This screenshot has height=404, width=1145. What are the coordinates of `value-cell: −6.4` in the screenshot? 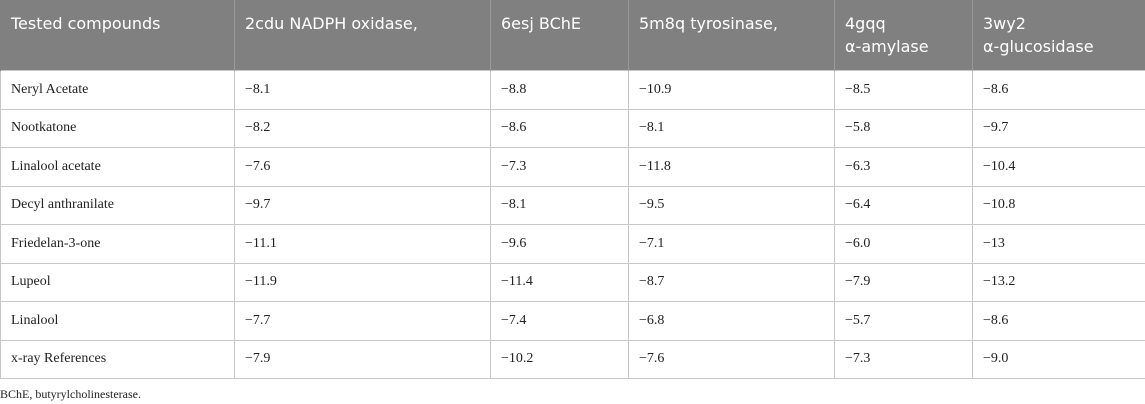 It's located at (903, 205).